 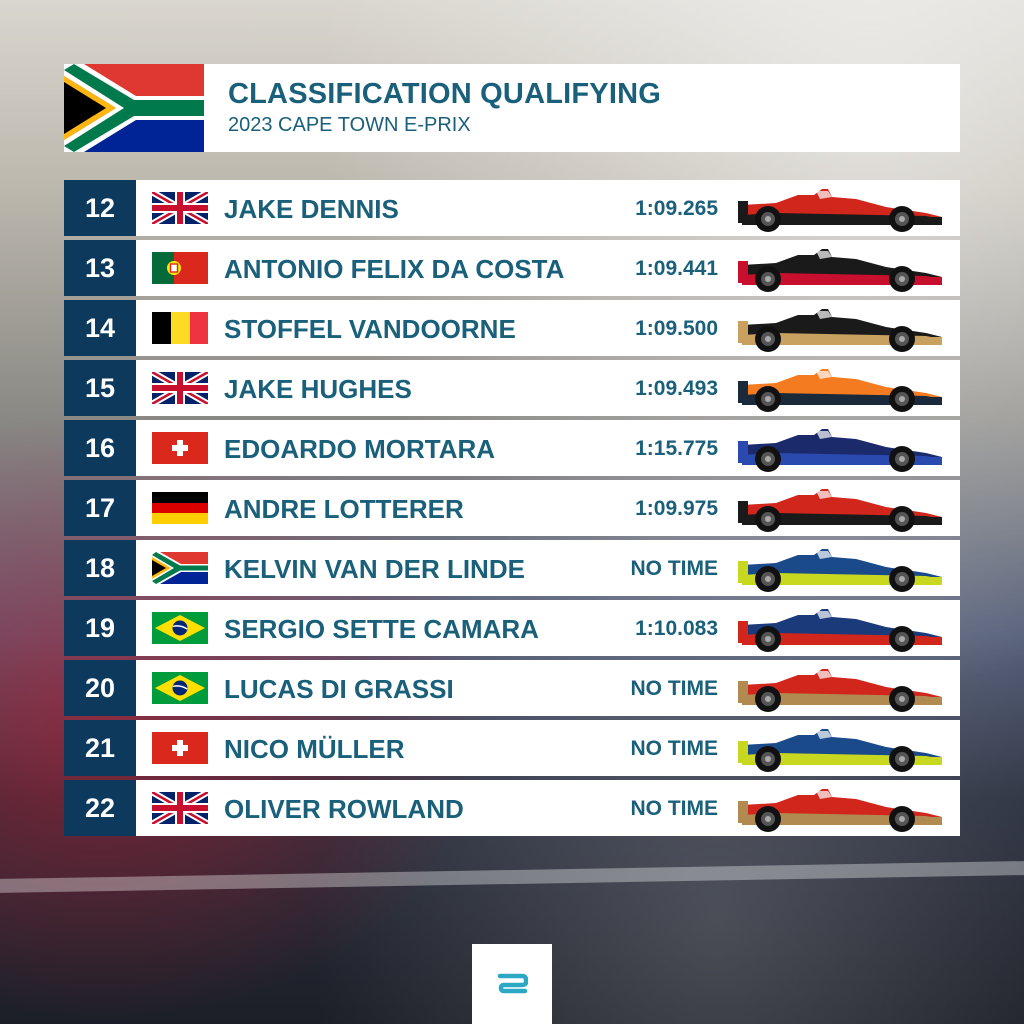 I want to click on table-row: 19 SERGIO SETTE CAMARA 1:10.083, so click(x=512, y=628).